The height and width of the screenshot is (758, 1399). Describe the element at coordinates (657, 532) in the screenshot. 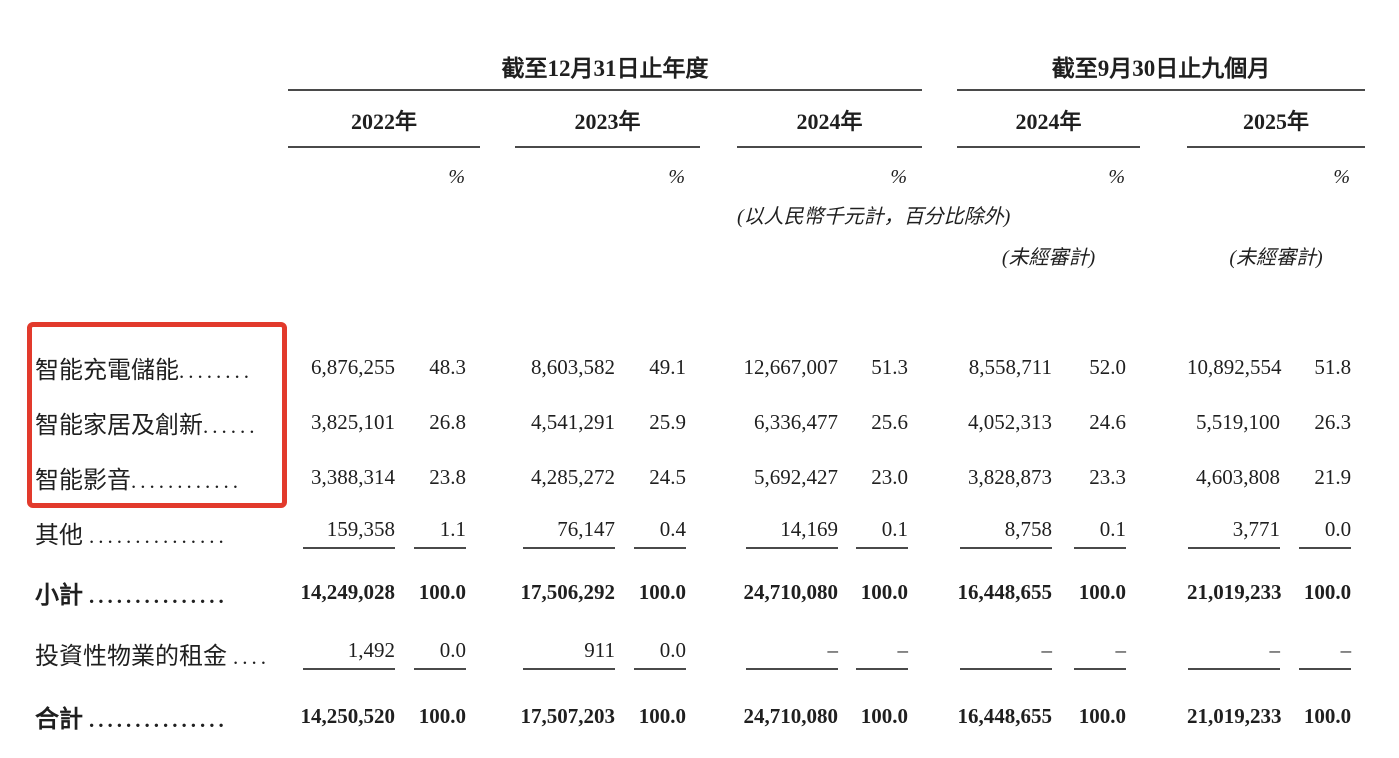

I see `percent-cell: 0.4` at that location.